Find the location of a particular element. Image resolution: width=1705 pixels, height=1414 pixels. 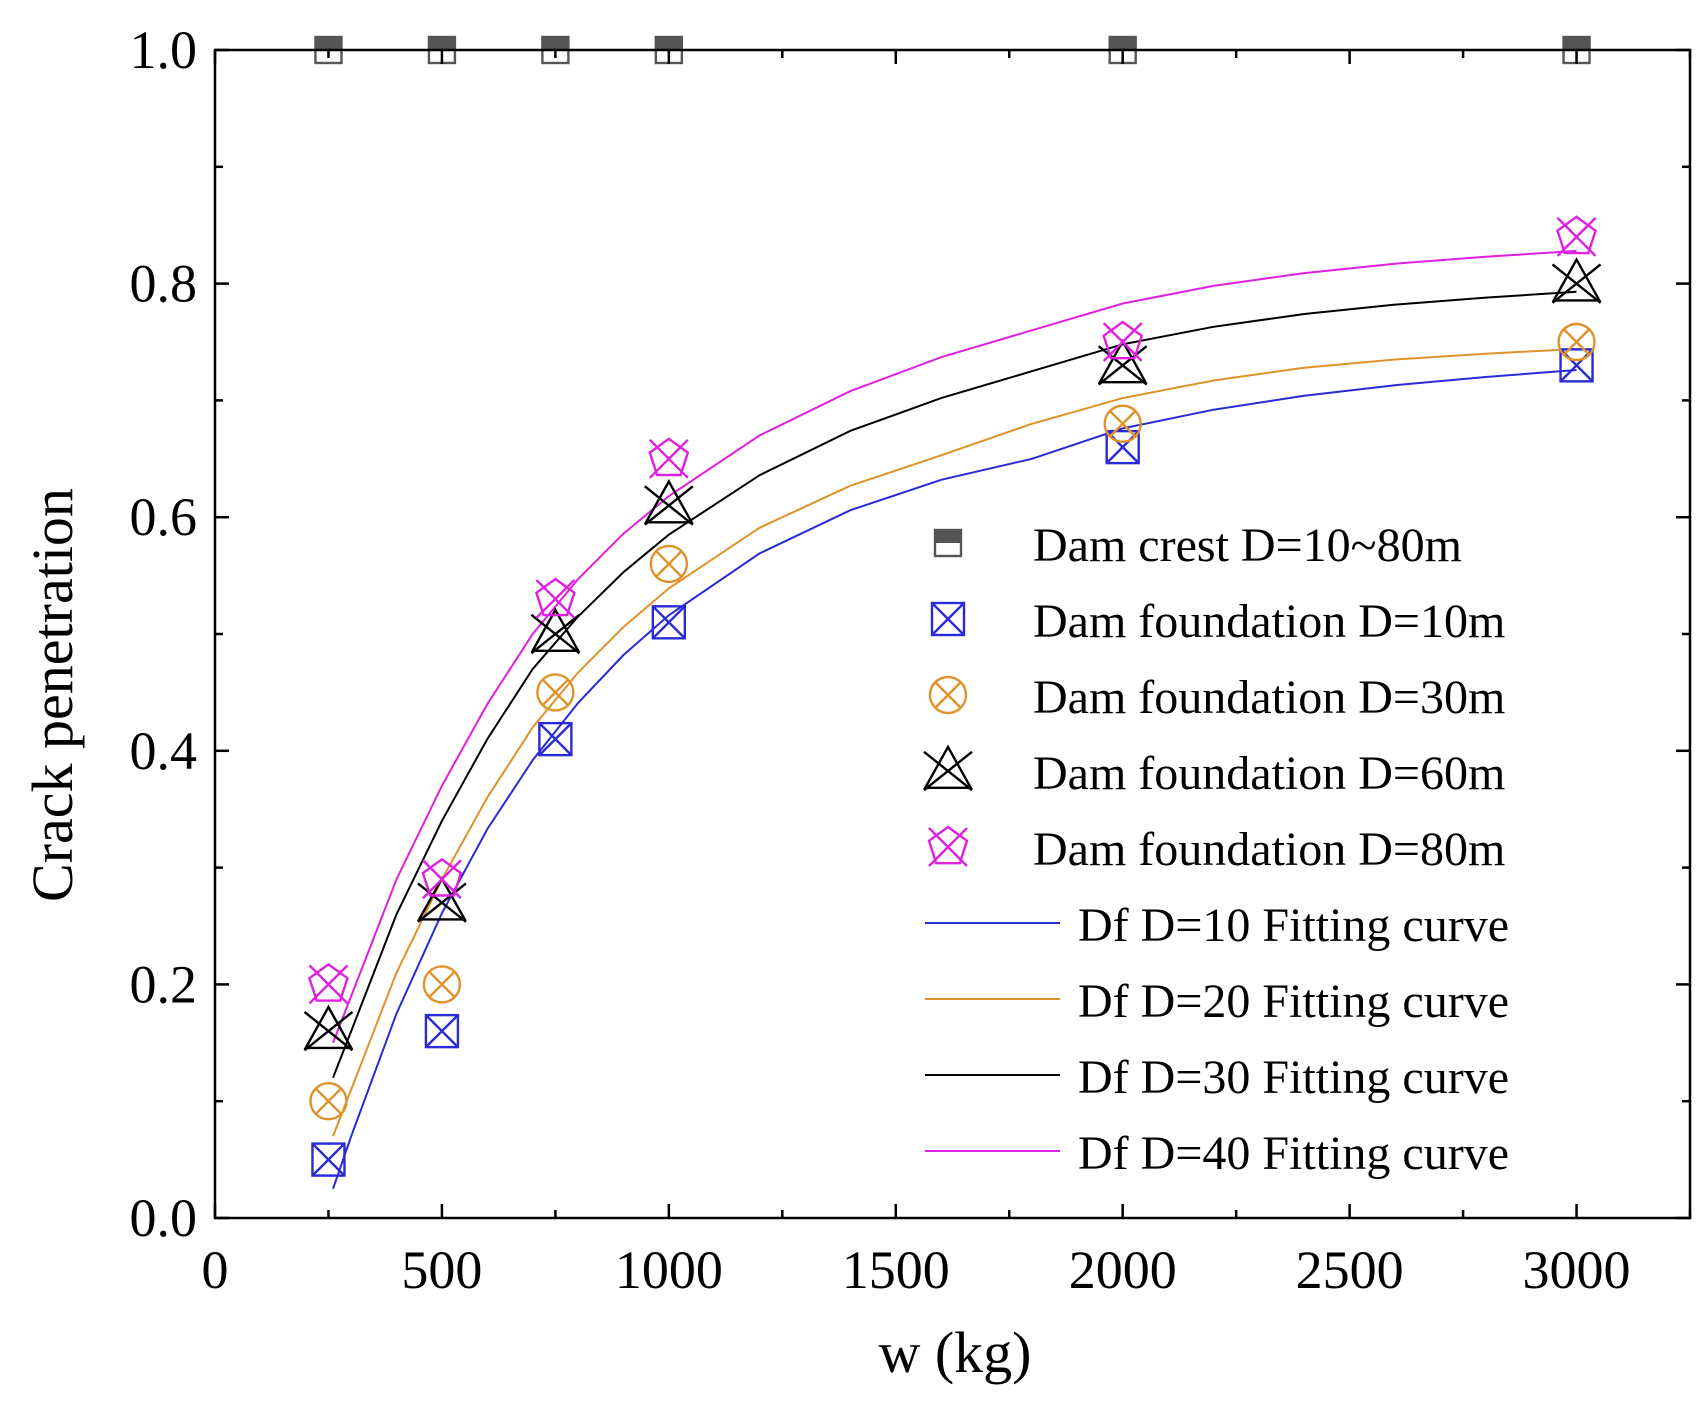

y-axis-title: Crack penetration is located at coordinates (52, 695).